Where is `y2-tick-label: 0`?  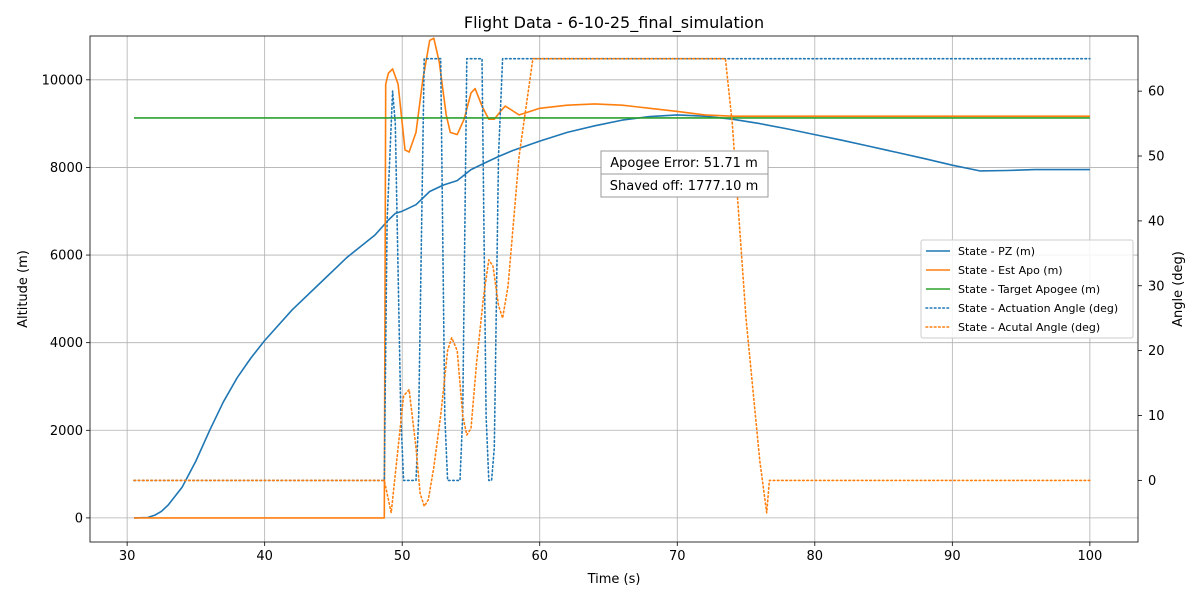
y2-tick-label: 0 is located at coordinates (1152, 481).